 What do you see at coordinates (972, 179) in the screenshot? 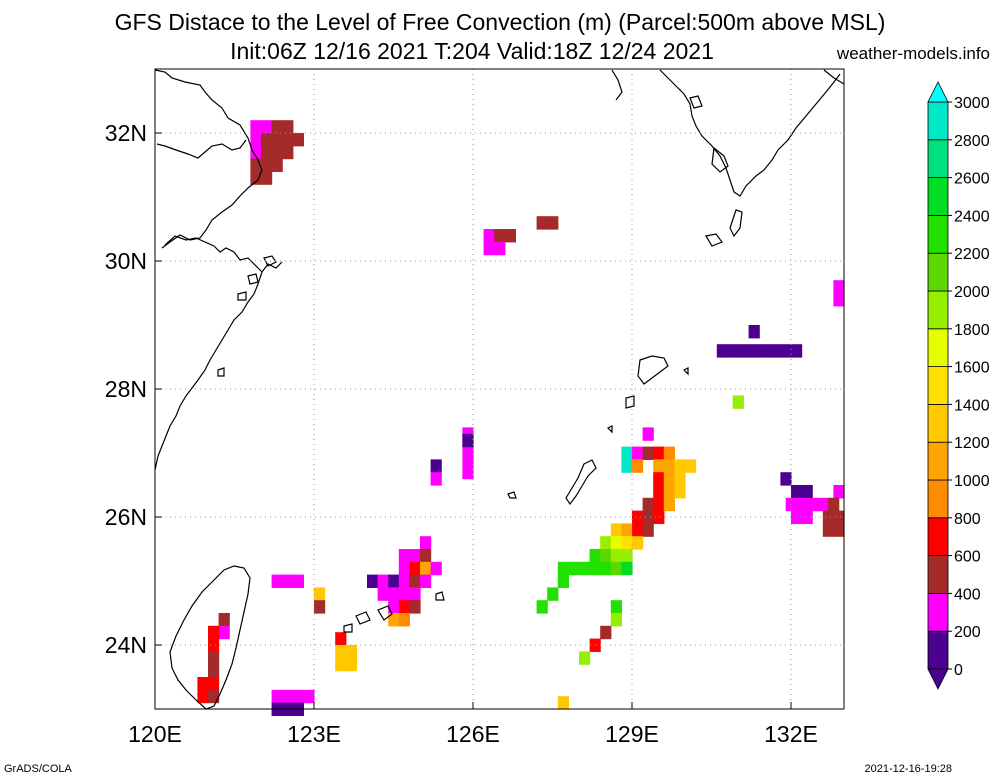
I see `colorbar-label: 2600` at bounding box center [972, 179].